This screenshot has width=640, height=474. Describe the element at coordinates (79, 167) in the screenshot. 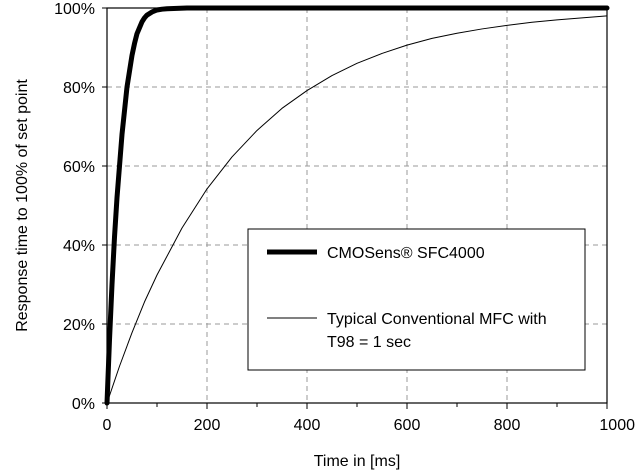

I see `y-tick-label: 60%` at that location.